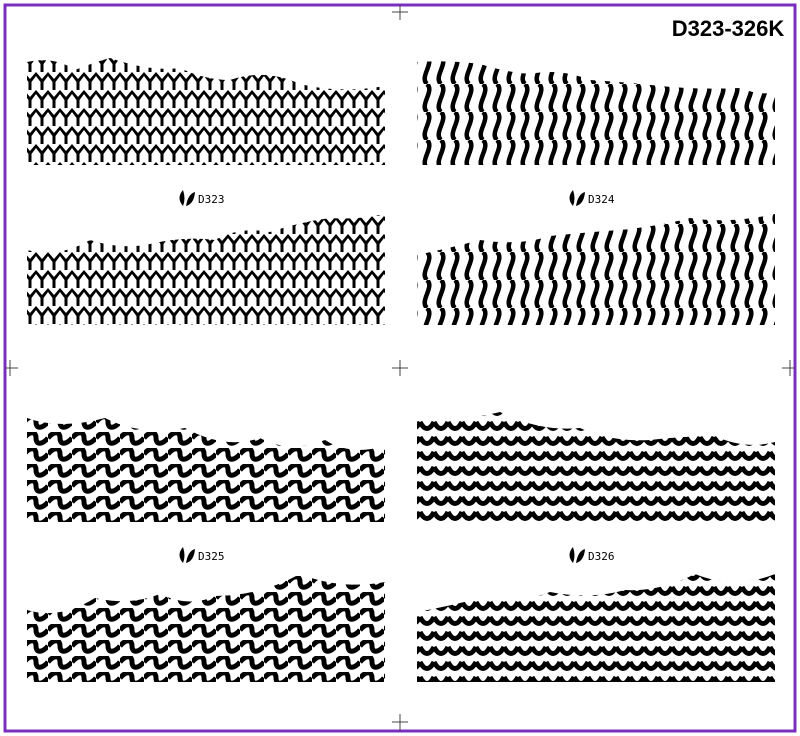 The width and height of the screenshot is (800, 736). Describe the element at coordinates (601, 199) in the screenshot. I see `design-code: D324` at that location.